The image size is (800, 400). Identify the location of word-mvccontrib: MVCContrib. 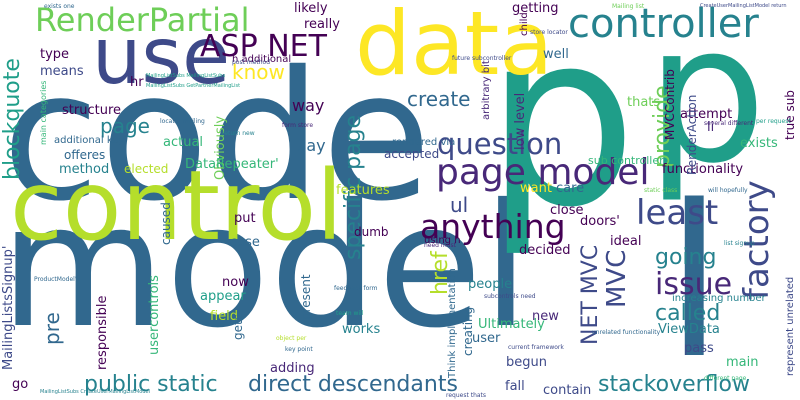
(670, 104).